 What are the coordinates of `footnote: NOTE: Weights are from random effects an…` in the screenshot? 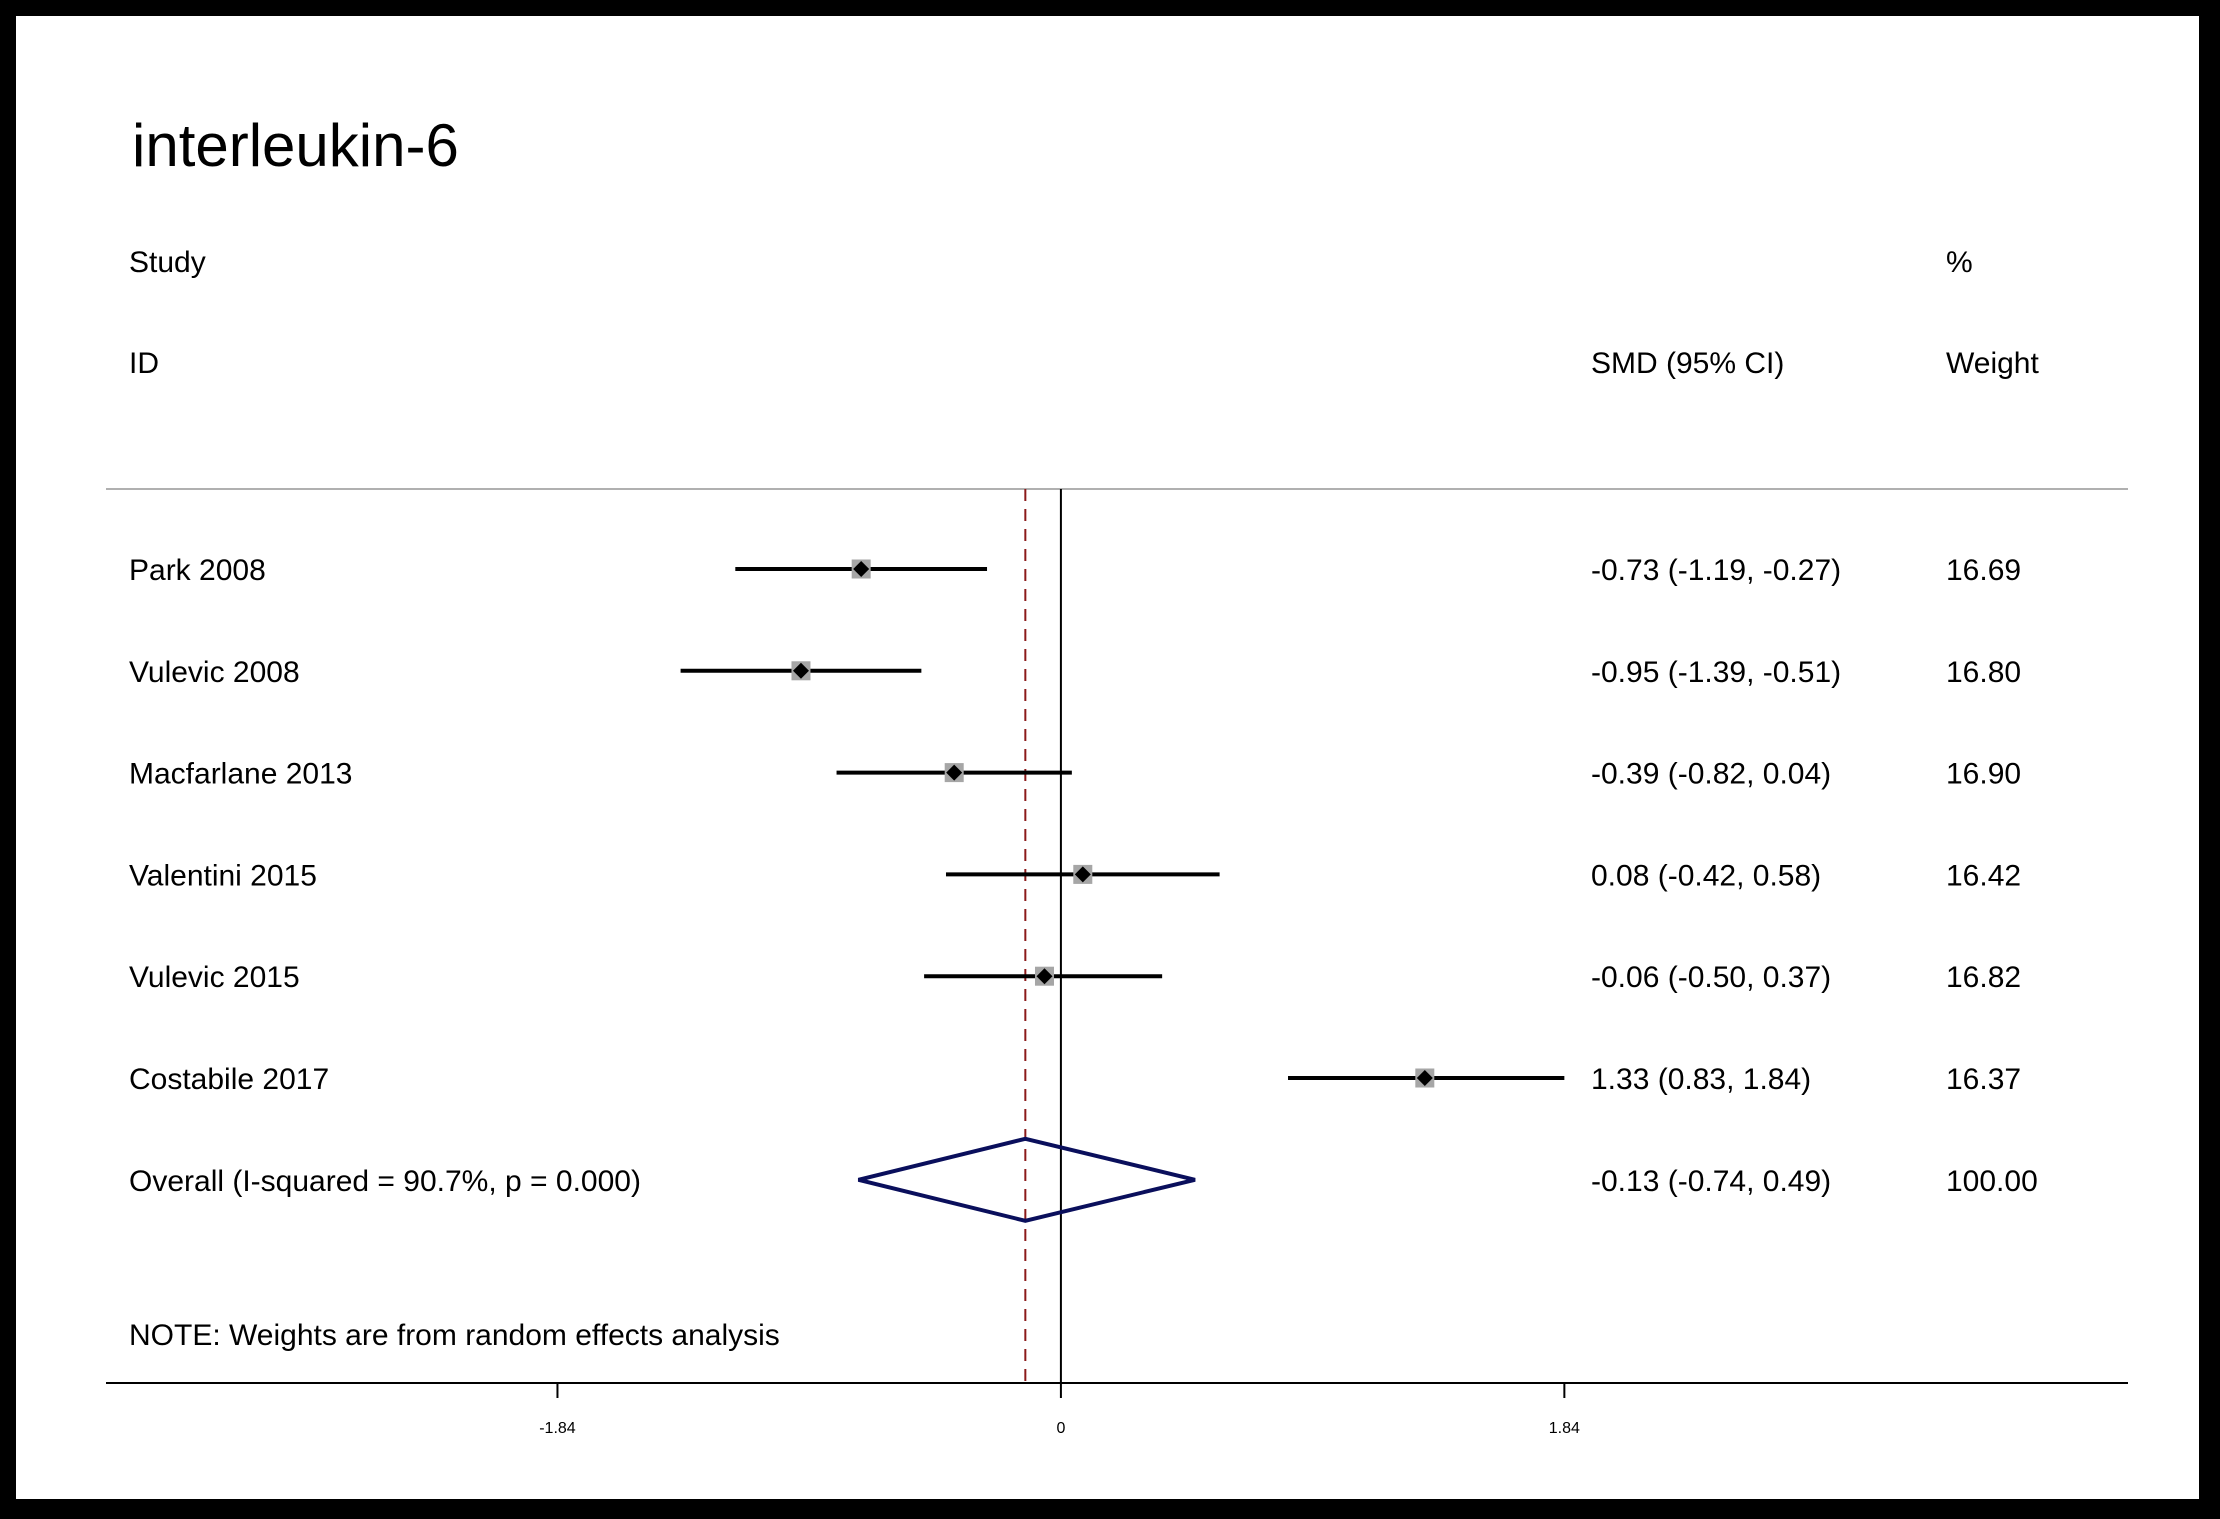 It's located at (454, 1335).